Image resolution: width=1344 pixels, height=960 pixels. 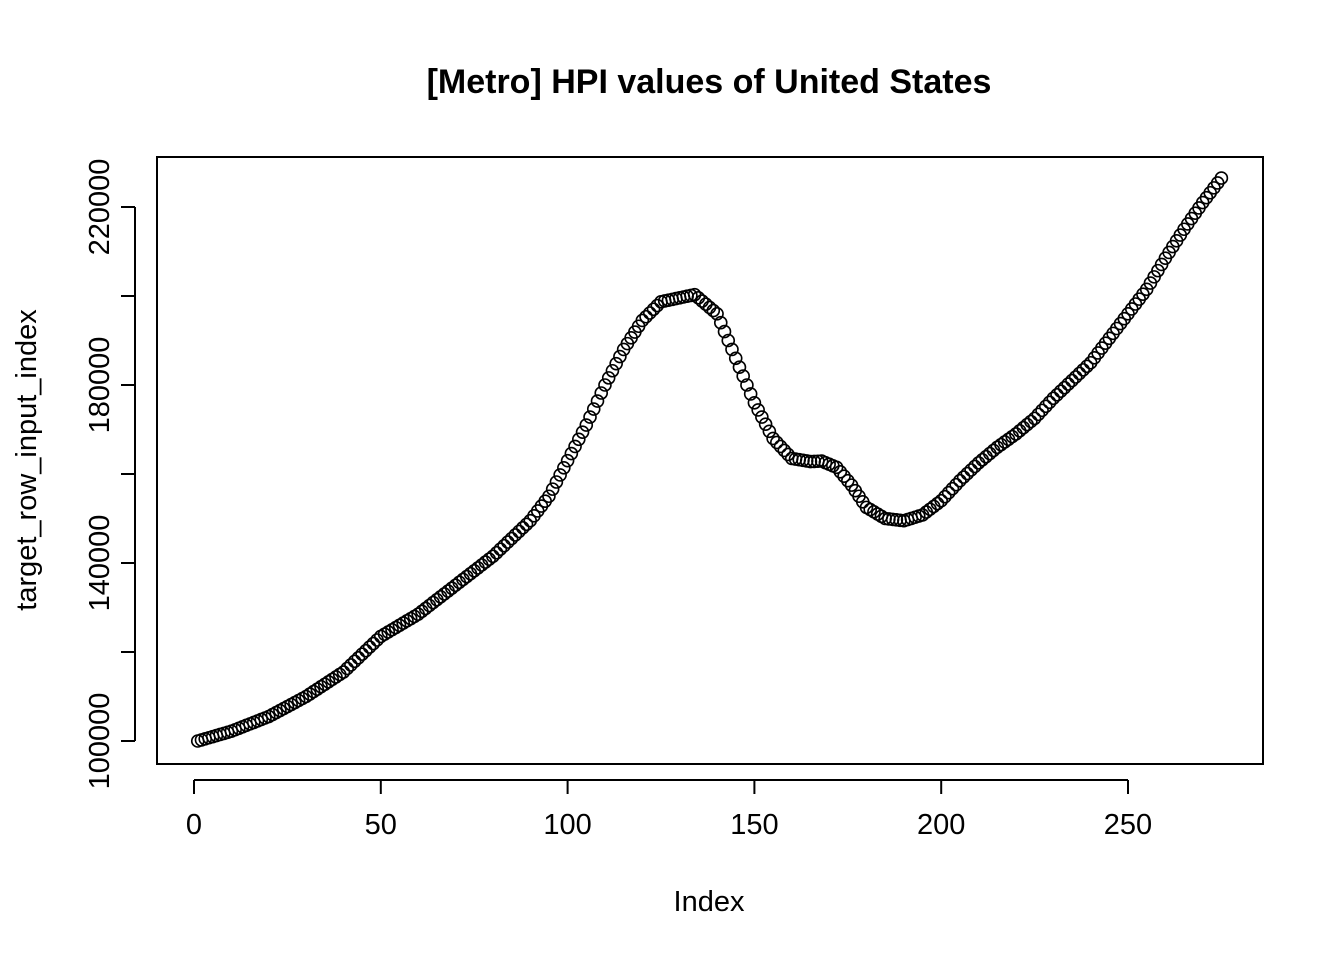 What do you see at coordinates (709, 902) in the screenshot?
I see `x-axis-label: Index` at bounding box center [709, 902].